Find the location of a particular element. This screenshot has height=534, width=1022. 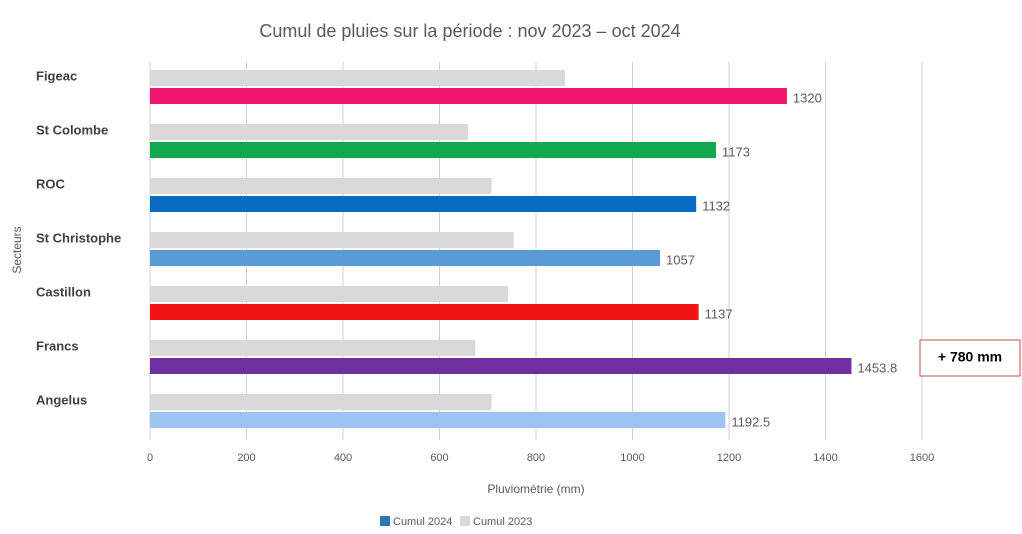

x-tick-label: 0 is located at coordinates (150, 458).